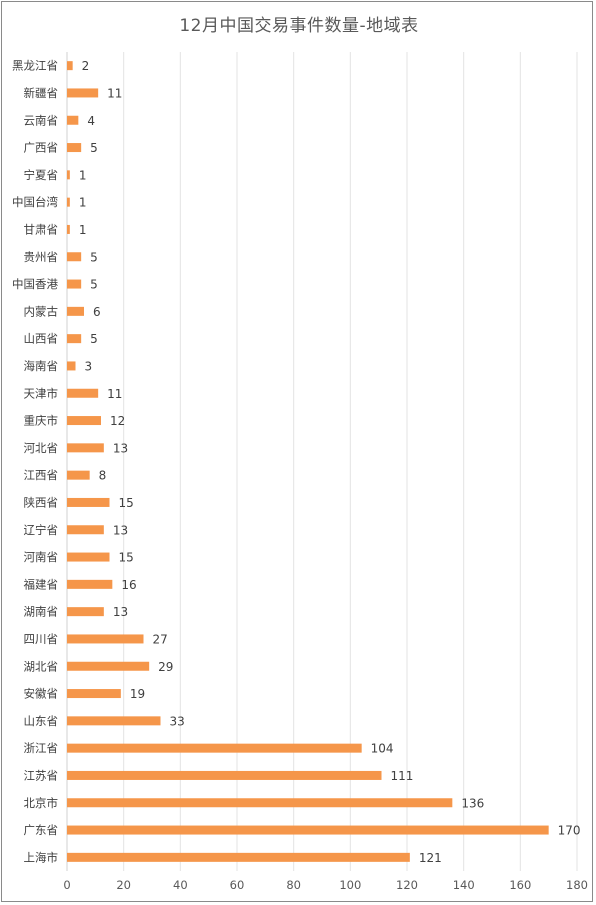  Describe the element at coordinates (464, 885) in the screenshot. I see `x-tick-label: 140` at that location.